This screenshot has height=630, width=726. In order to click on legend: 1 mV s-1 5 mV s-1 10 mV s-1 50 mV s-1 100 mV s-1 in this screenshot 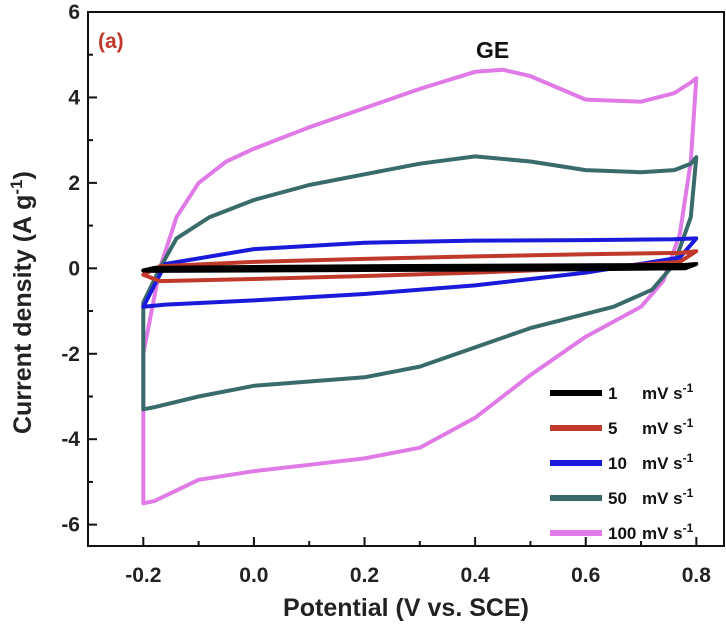, I will do `click(622, 462)`.